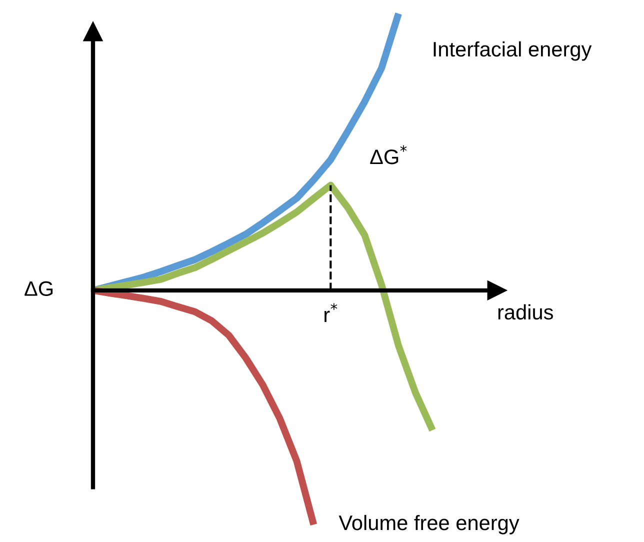  I want to click on text: Interfacial energy, so click(513, 51).